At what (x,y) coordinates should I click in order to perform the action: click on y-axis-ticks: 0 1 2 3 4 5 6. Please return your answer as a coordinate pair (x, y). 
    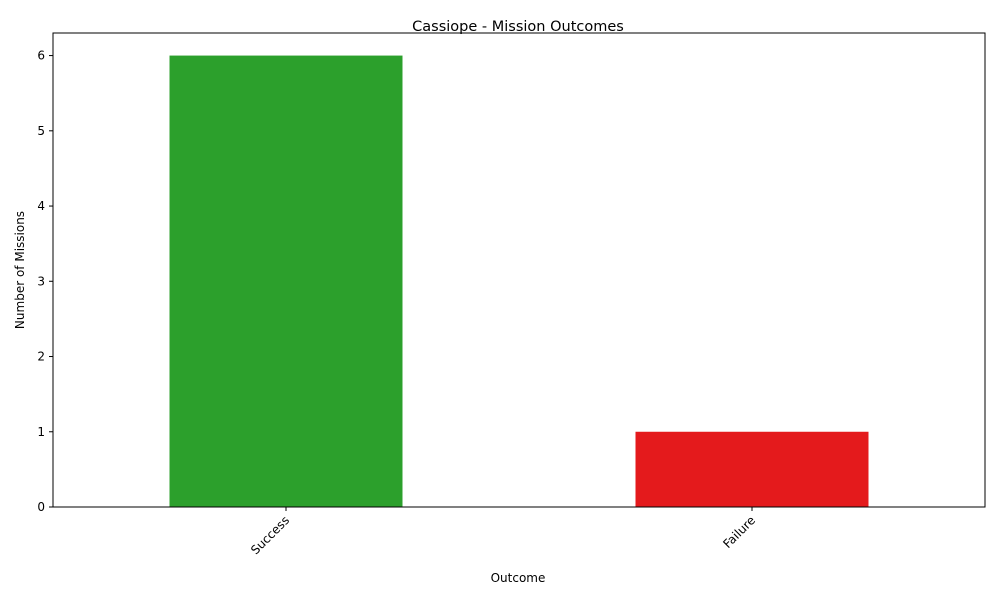
    Looking at the image, I should click on (45, 281).